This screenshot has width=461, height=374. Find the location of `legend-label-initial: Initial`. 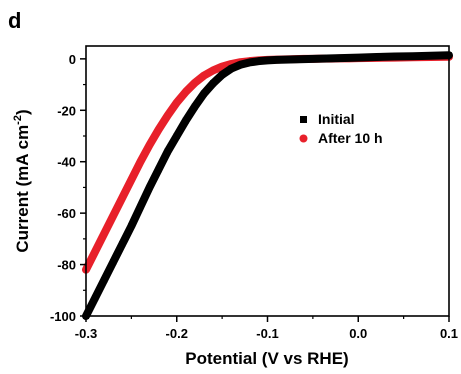

legend-label-initial: Initial is located at coordinates (336, 119).